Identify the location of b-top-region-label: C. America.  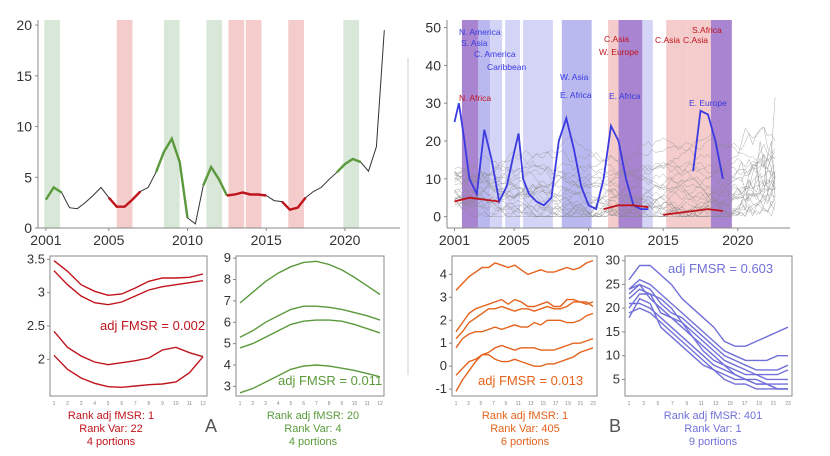
(495, 54).